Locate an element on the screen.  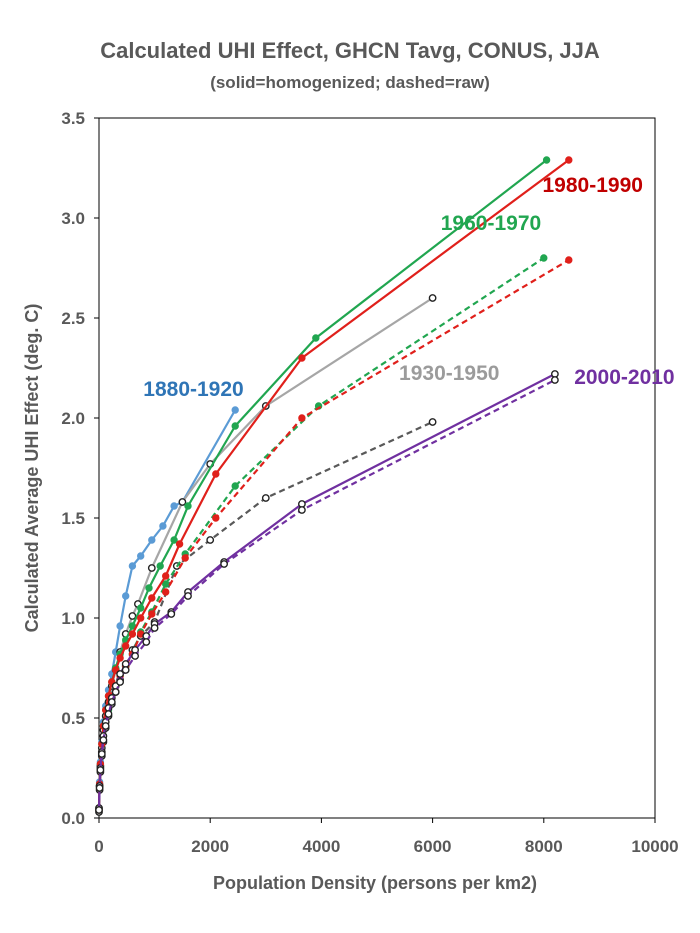
series-label-2000-2010: 2000-2010 is located at coordinates (624, 377).